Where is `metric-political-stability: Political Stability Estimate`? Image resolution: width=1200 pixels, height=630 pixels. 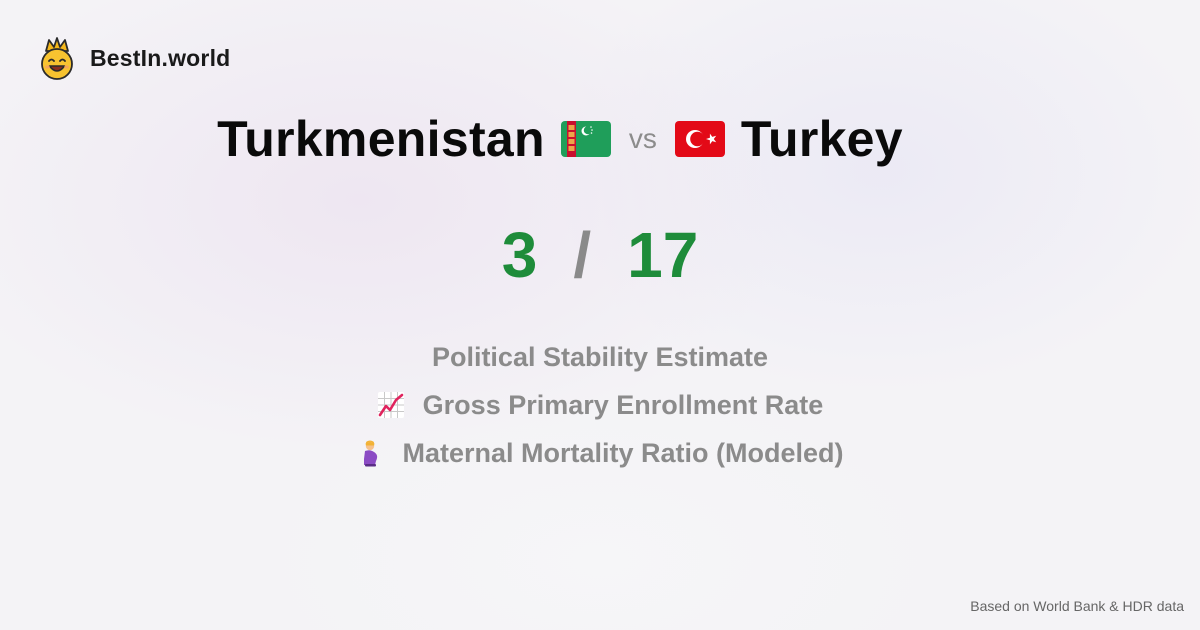
metric-political-stability: Political Stability Estimate is located at coordinates (600, 357).